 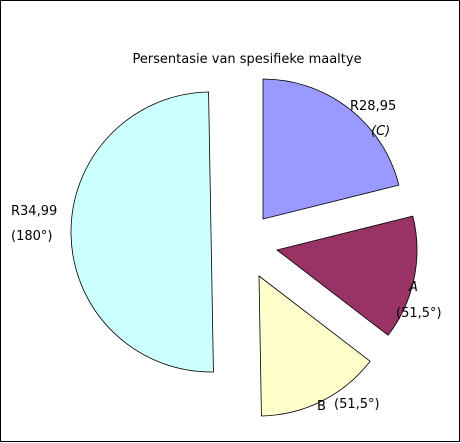 What do you see at coordinates (380, 131) in the screenshot?
I see `slice-c-category-label: (C)` at bounding box center [380, 131].